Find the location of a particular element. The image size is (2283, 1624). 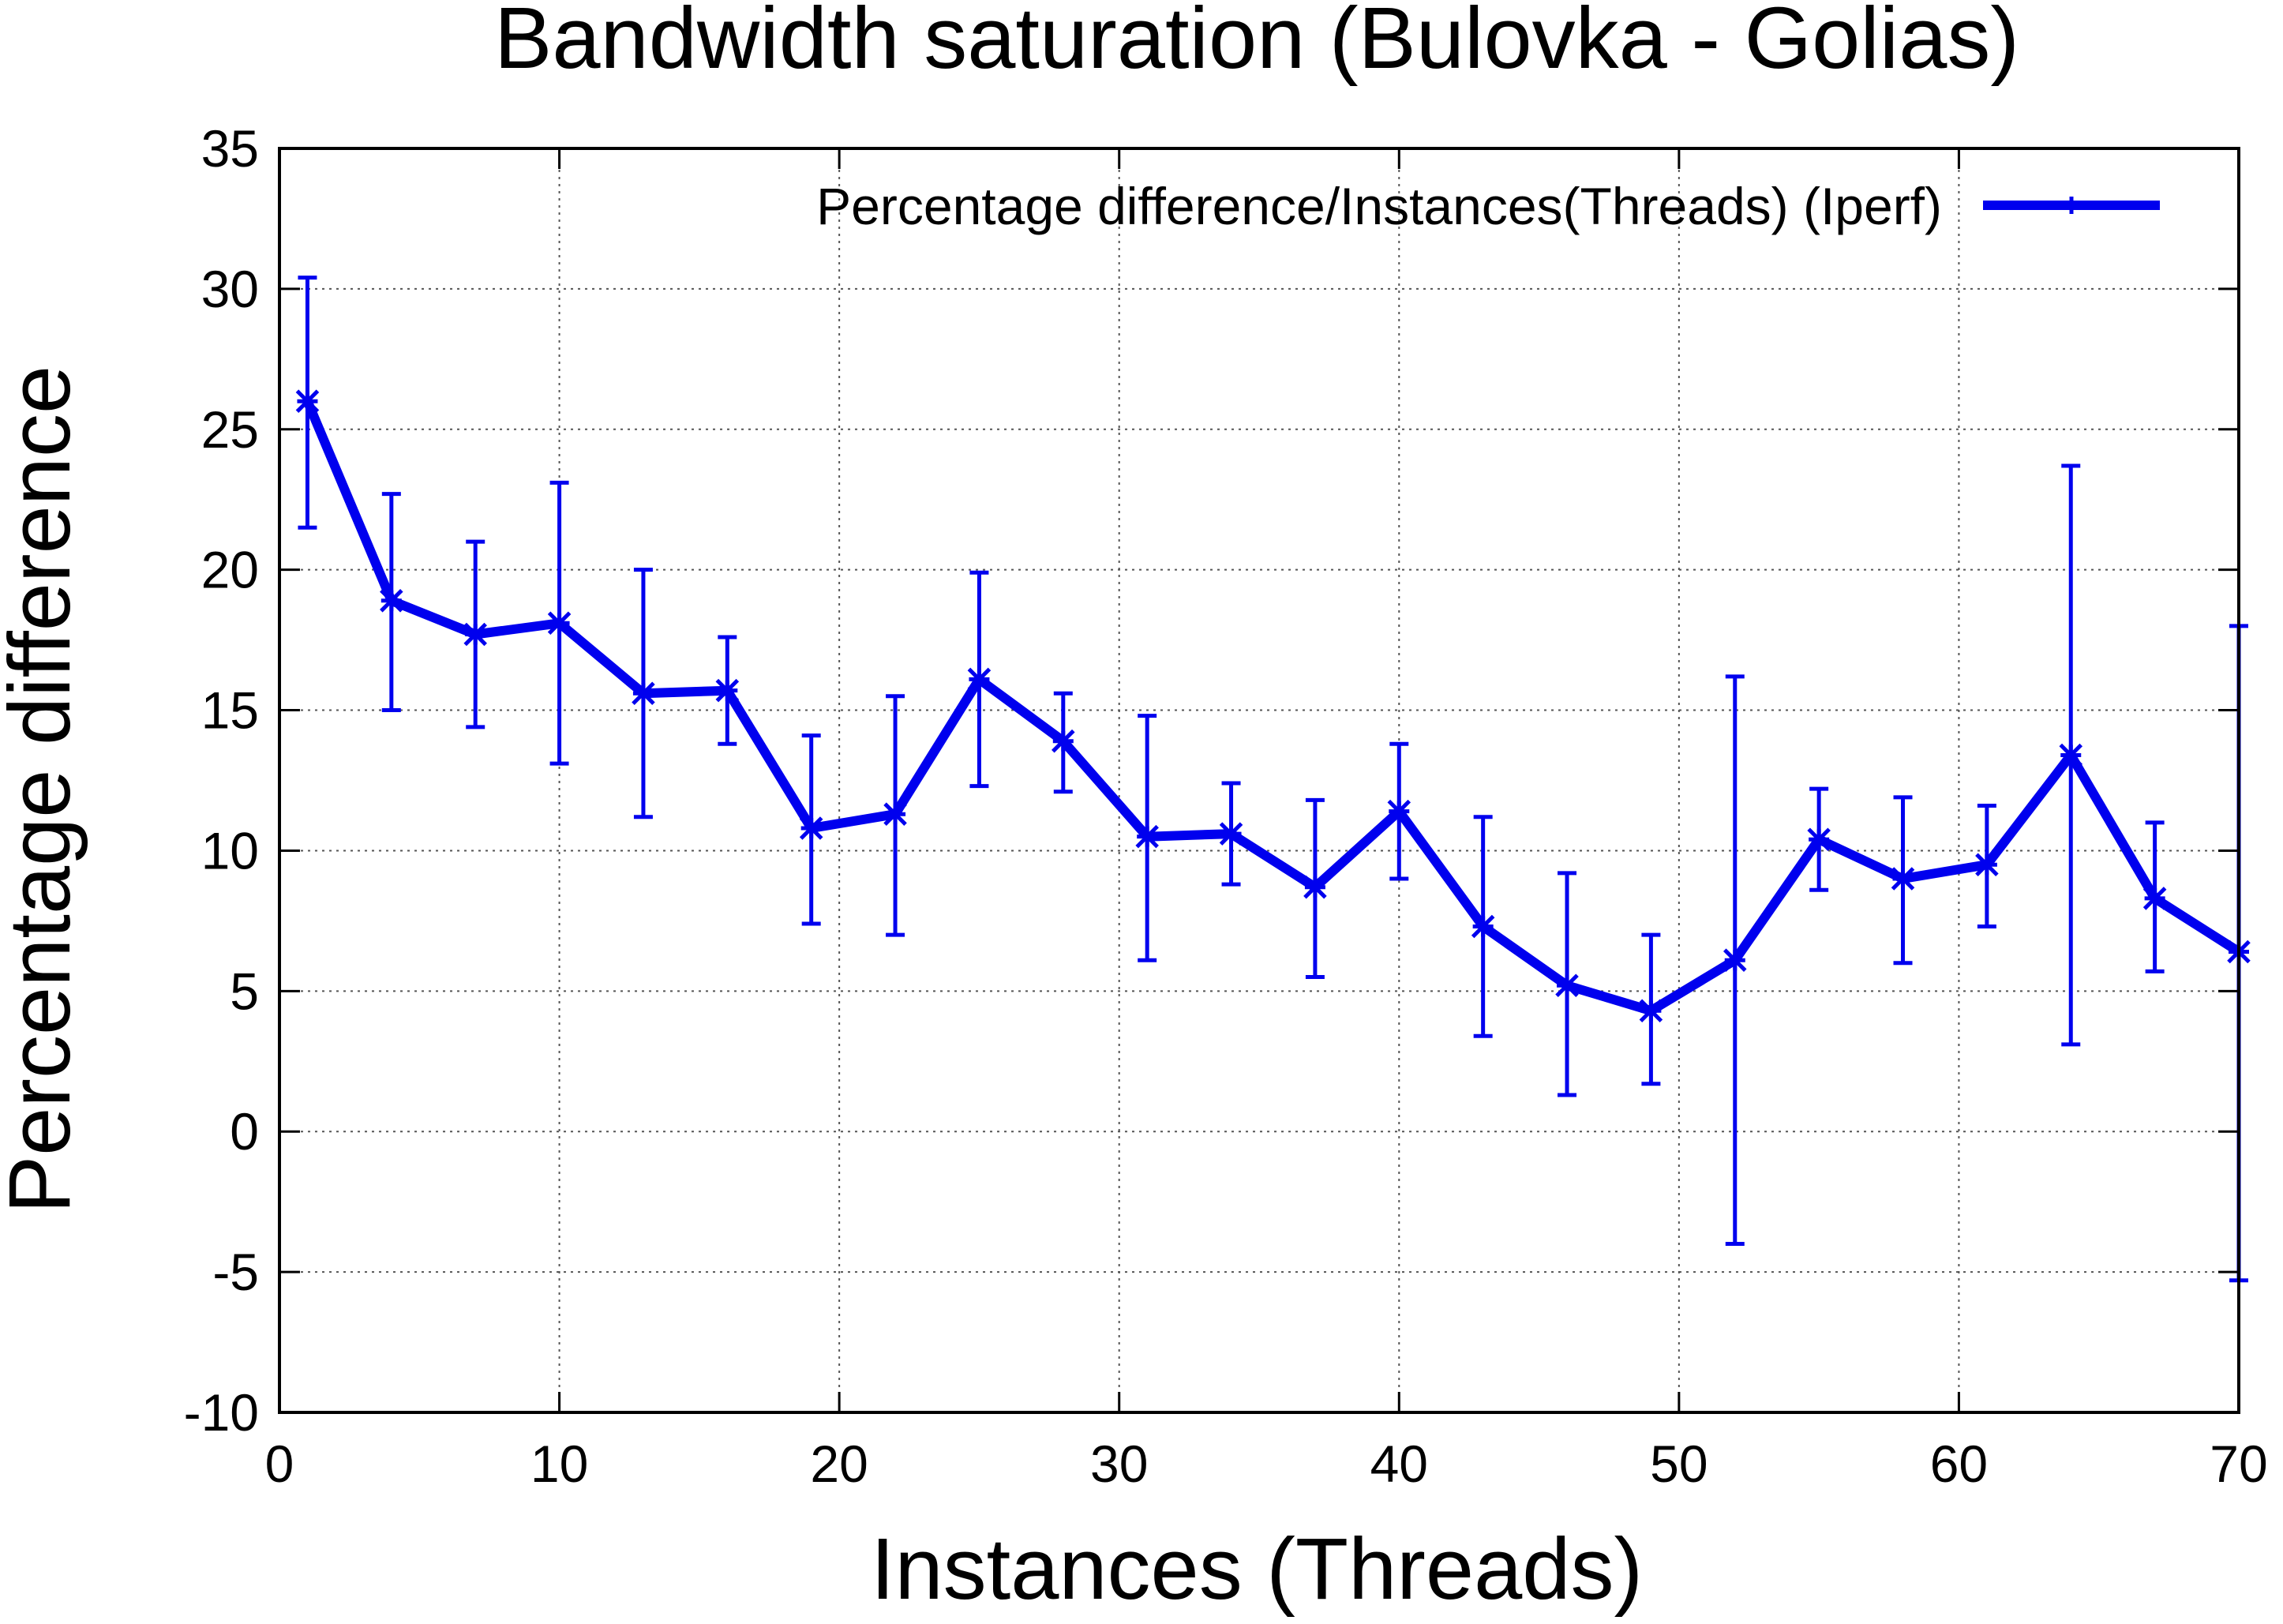

legend-swatch is located at coordinates (2071, 205).